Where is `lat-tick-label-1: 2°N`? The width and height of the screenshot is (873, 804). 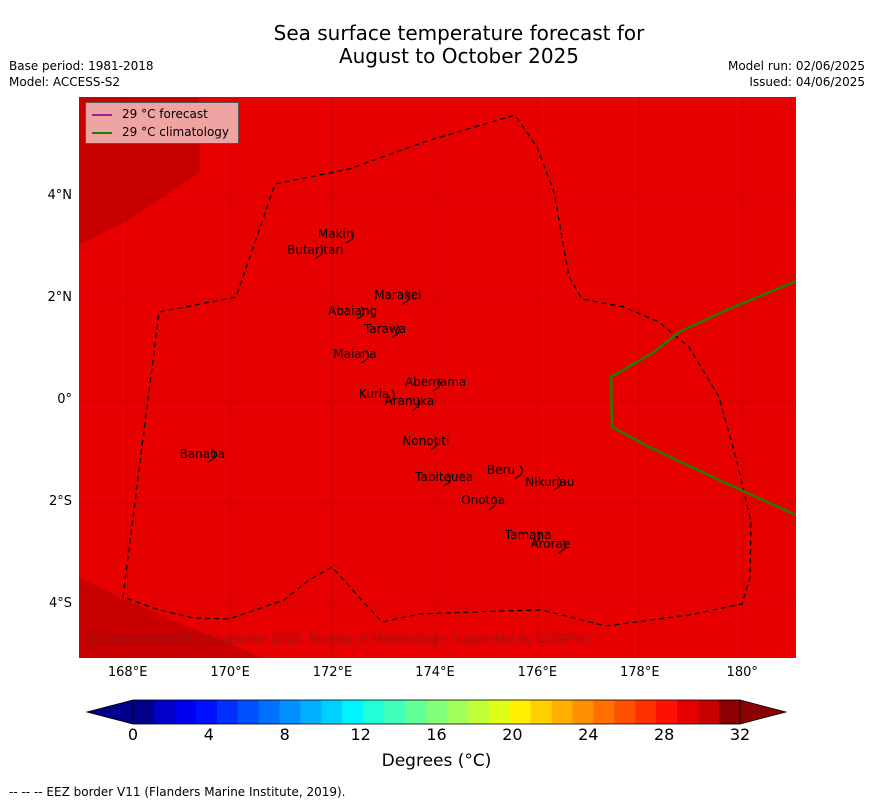
lat-tick-label-1: 2°N is located at coordinates (60, 297).